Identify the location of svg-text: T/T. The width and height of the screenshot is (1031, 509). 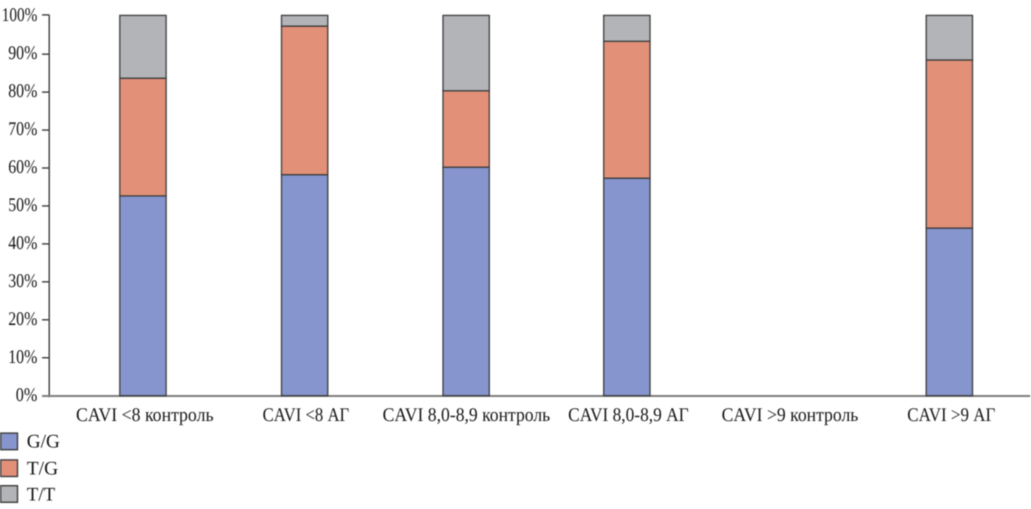
(41, 494).